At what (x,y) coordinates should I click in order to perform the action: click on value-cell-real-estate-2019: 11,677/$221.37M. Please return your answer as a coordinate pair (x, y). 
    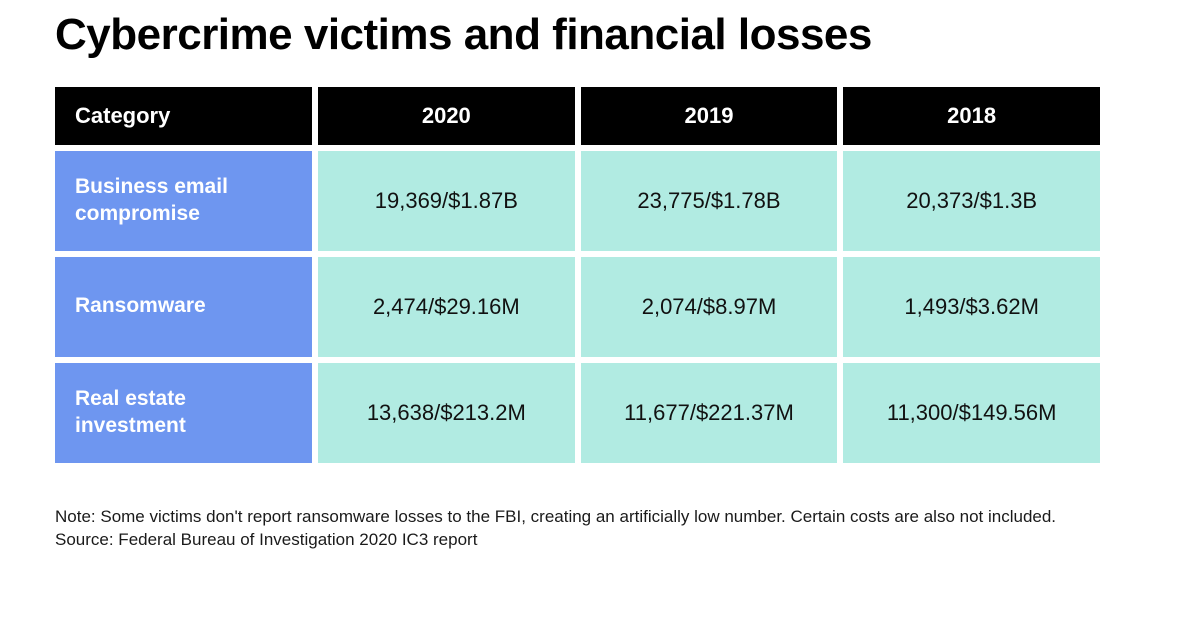
    Looking at the image, I should click on (709, 412).